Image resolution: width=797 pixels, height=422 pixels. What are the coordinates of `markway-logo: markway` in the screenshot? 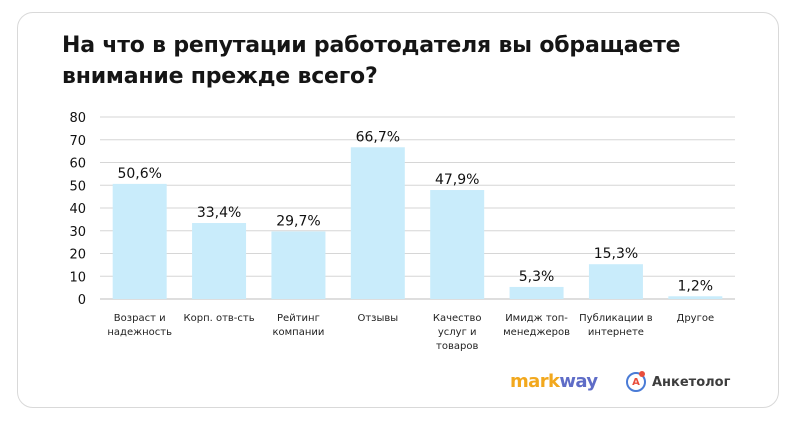 It's located at (554, 381).